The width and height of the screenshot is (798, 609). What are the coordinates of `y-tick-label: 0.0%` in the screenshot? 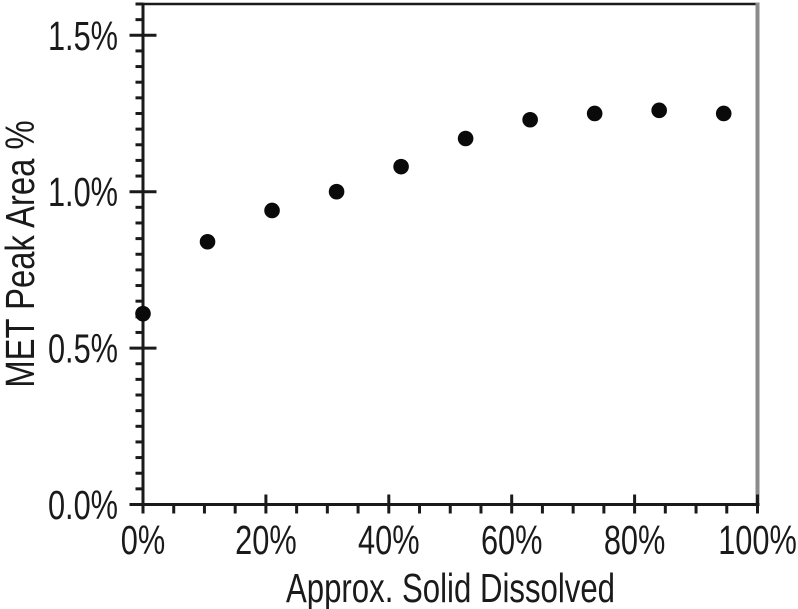 It's located at (83, 505).